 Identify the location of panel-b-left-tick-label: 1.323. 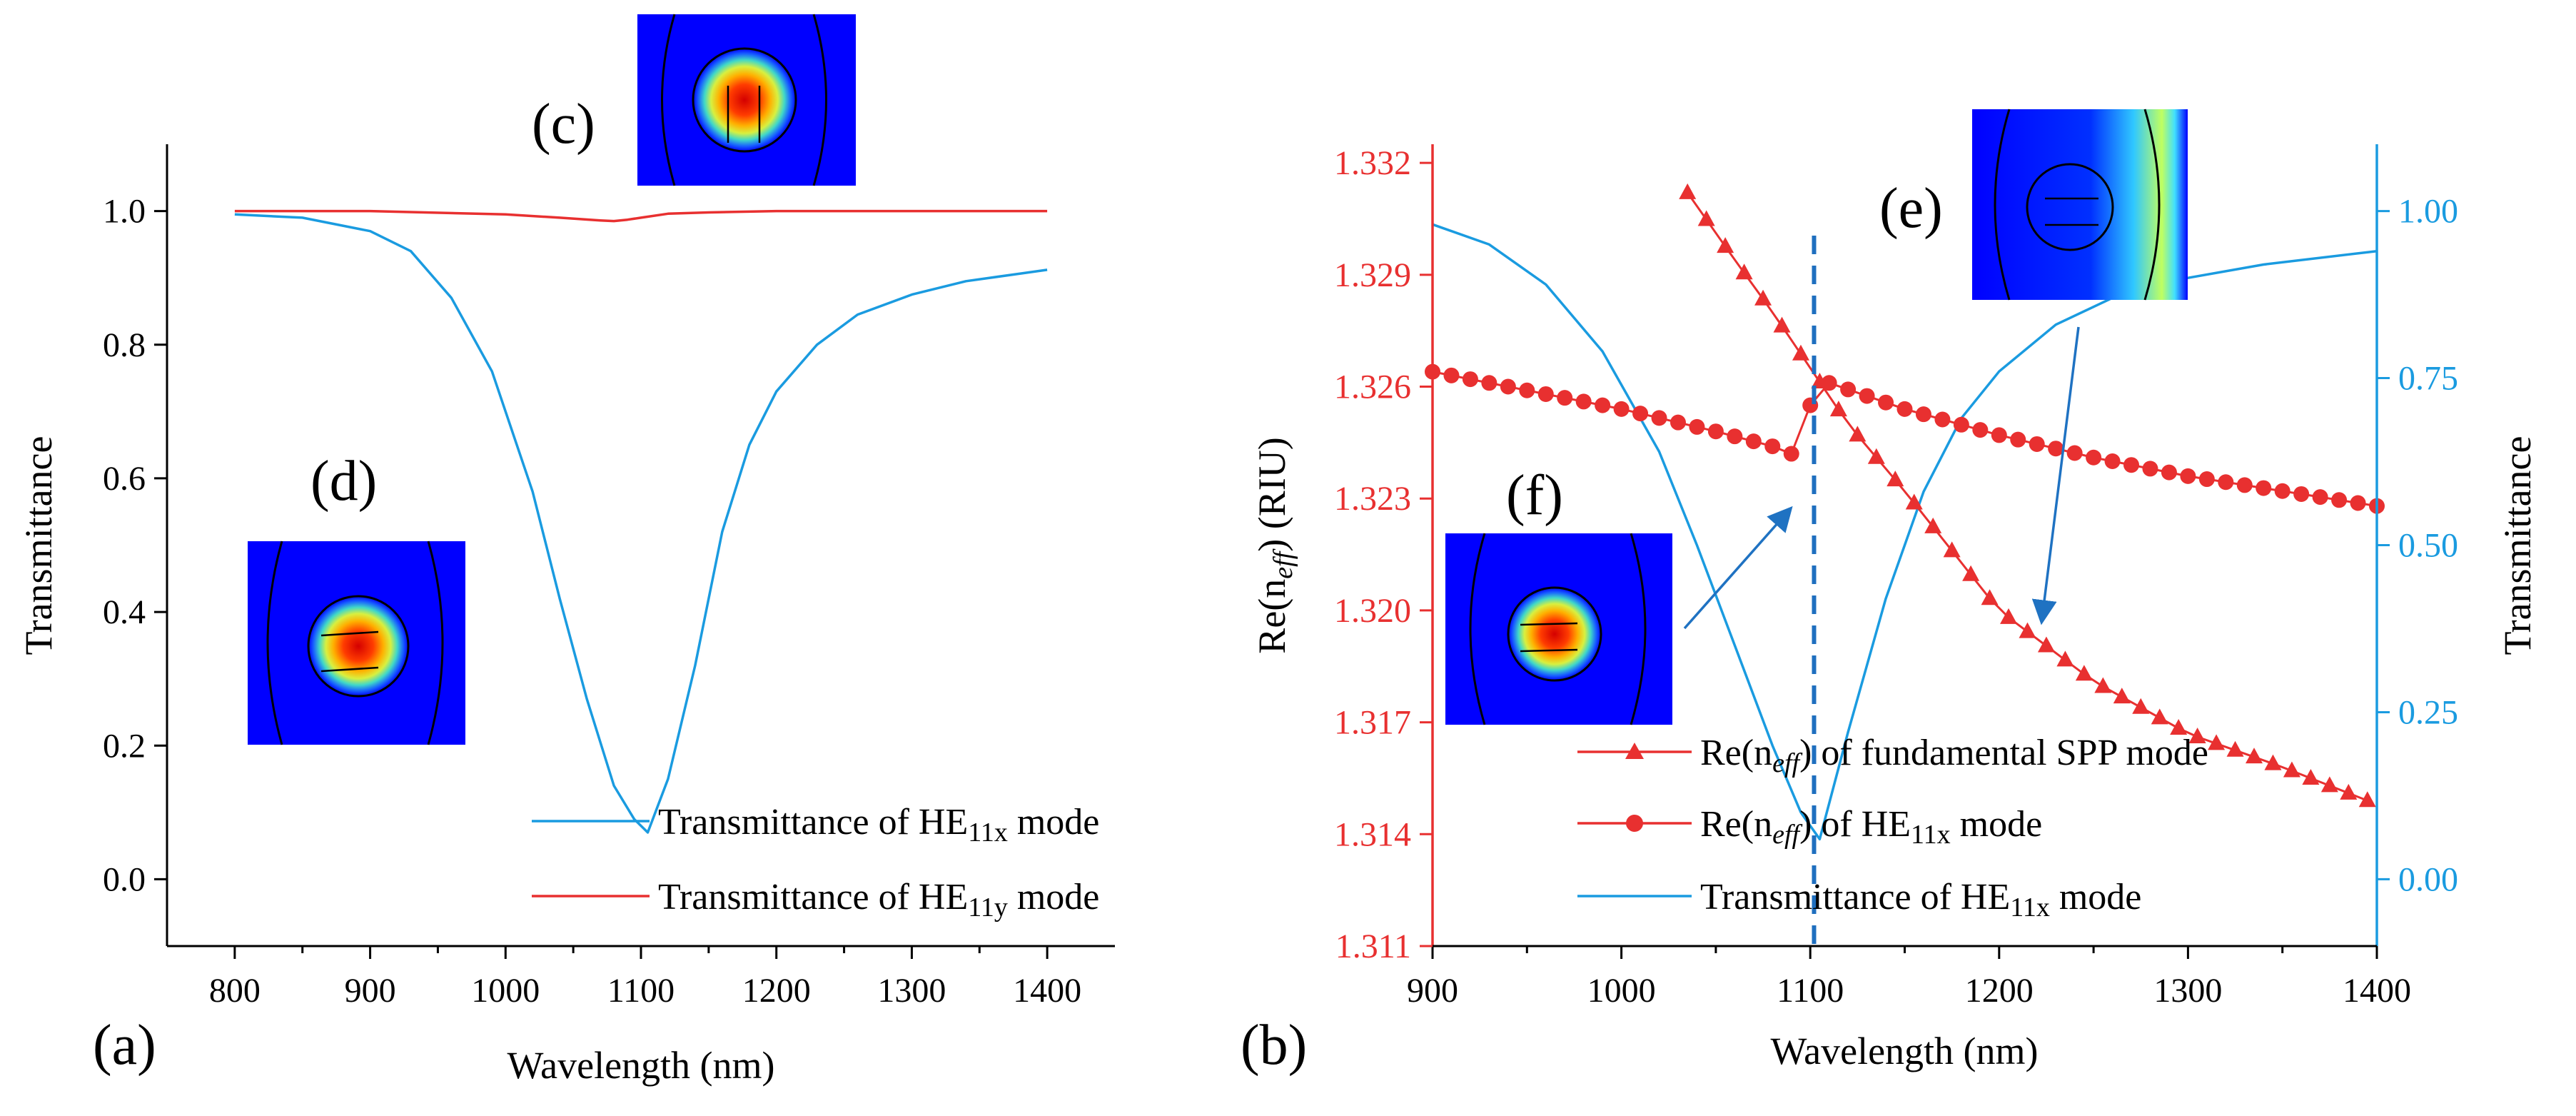
(1372, 499).